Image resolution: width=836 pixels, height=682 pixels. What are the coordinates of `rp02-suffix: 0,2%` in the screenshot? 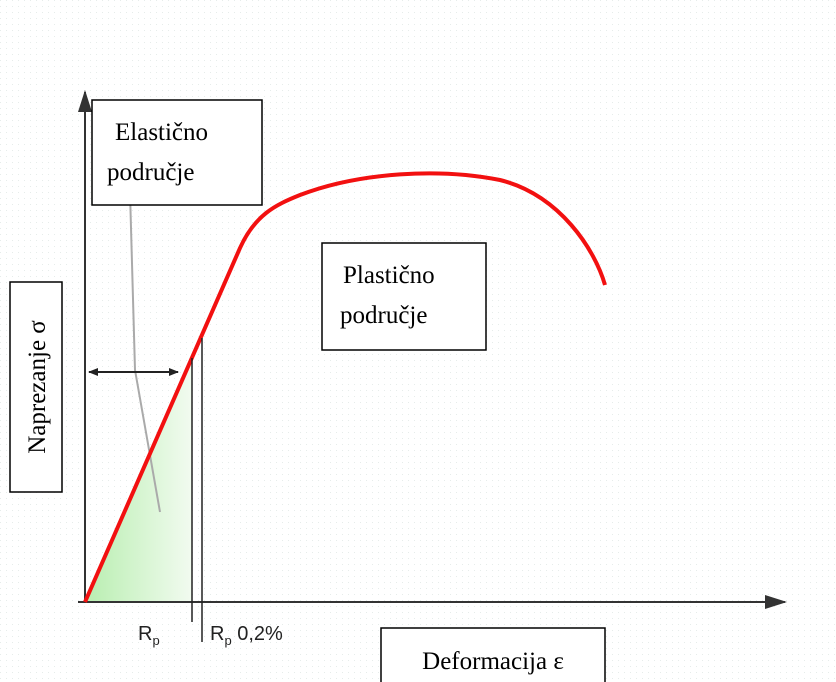 It's located at (257, 634).